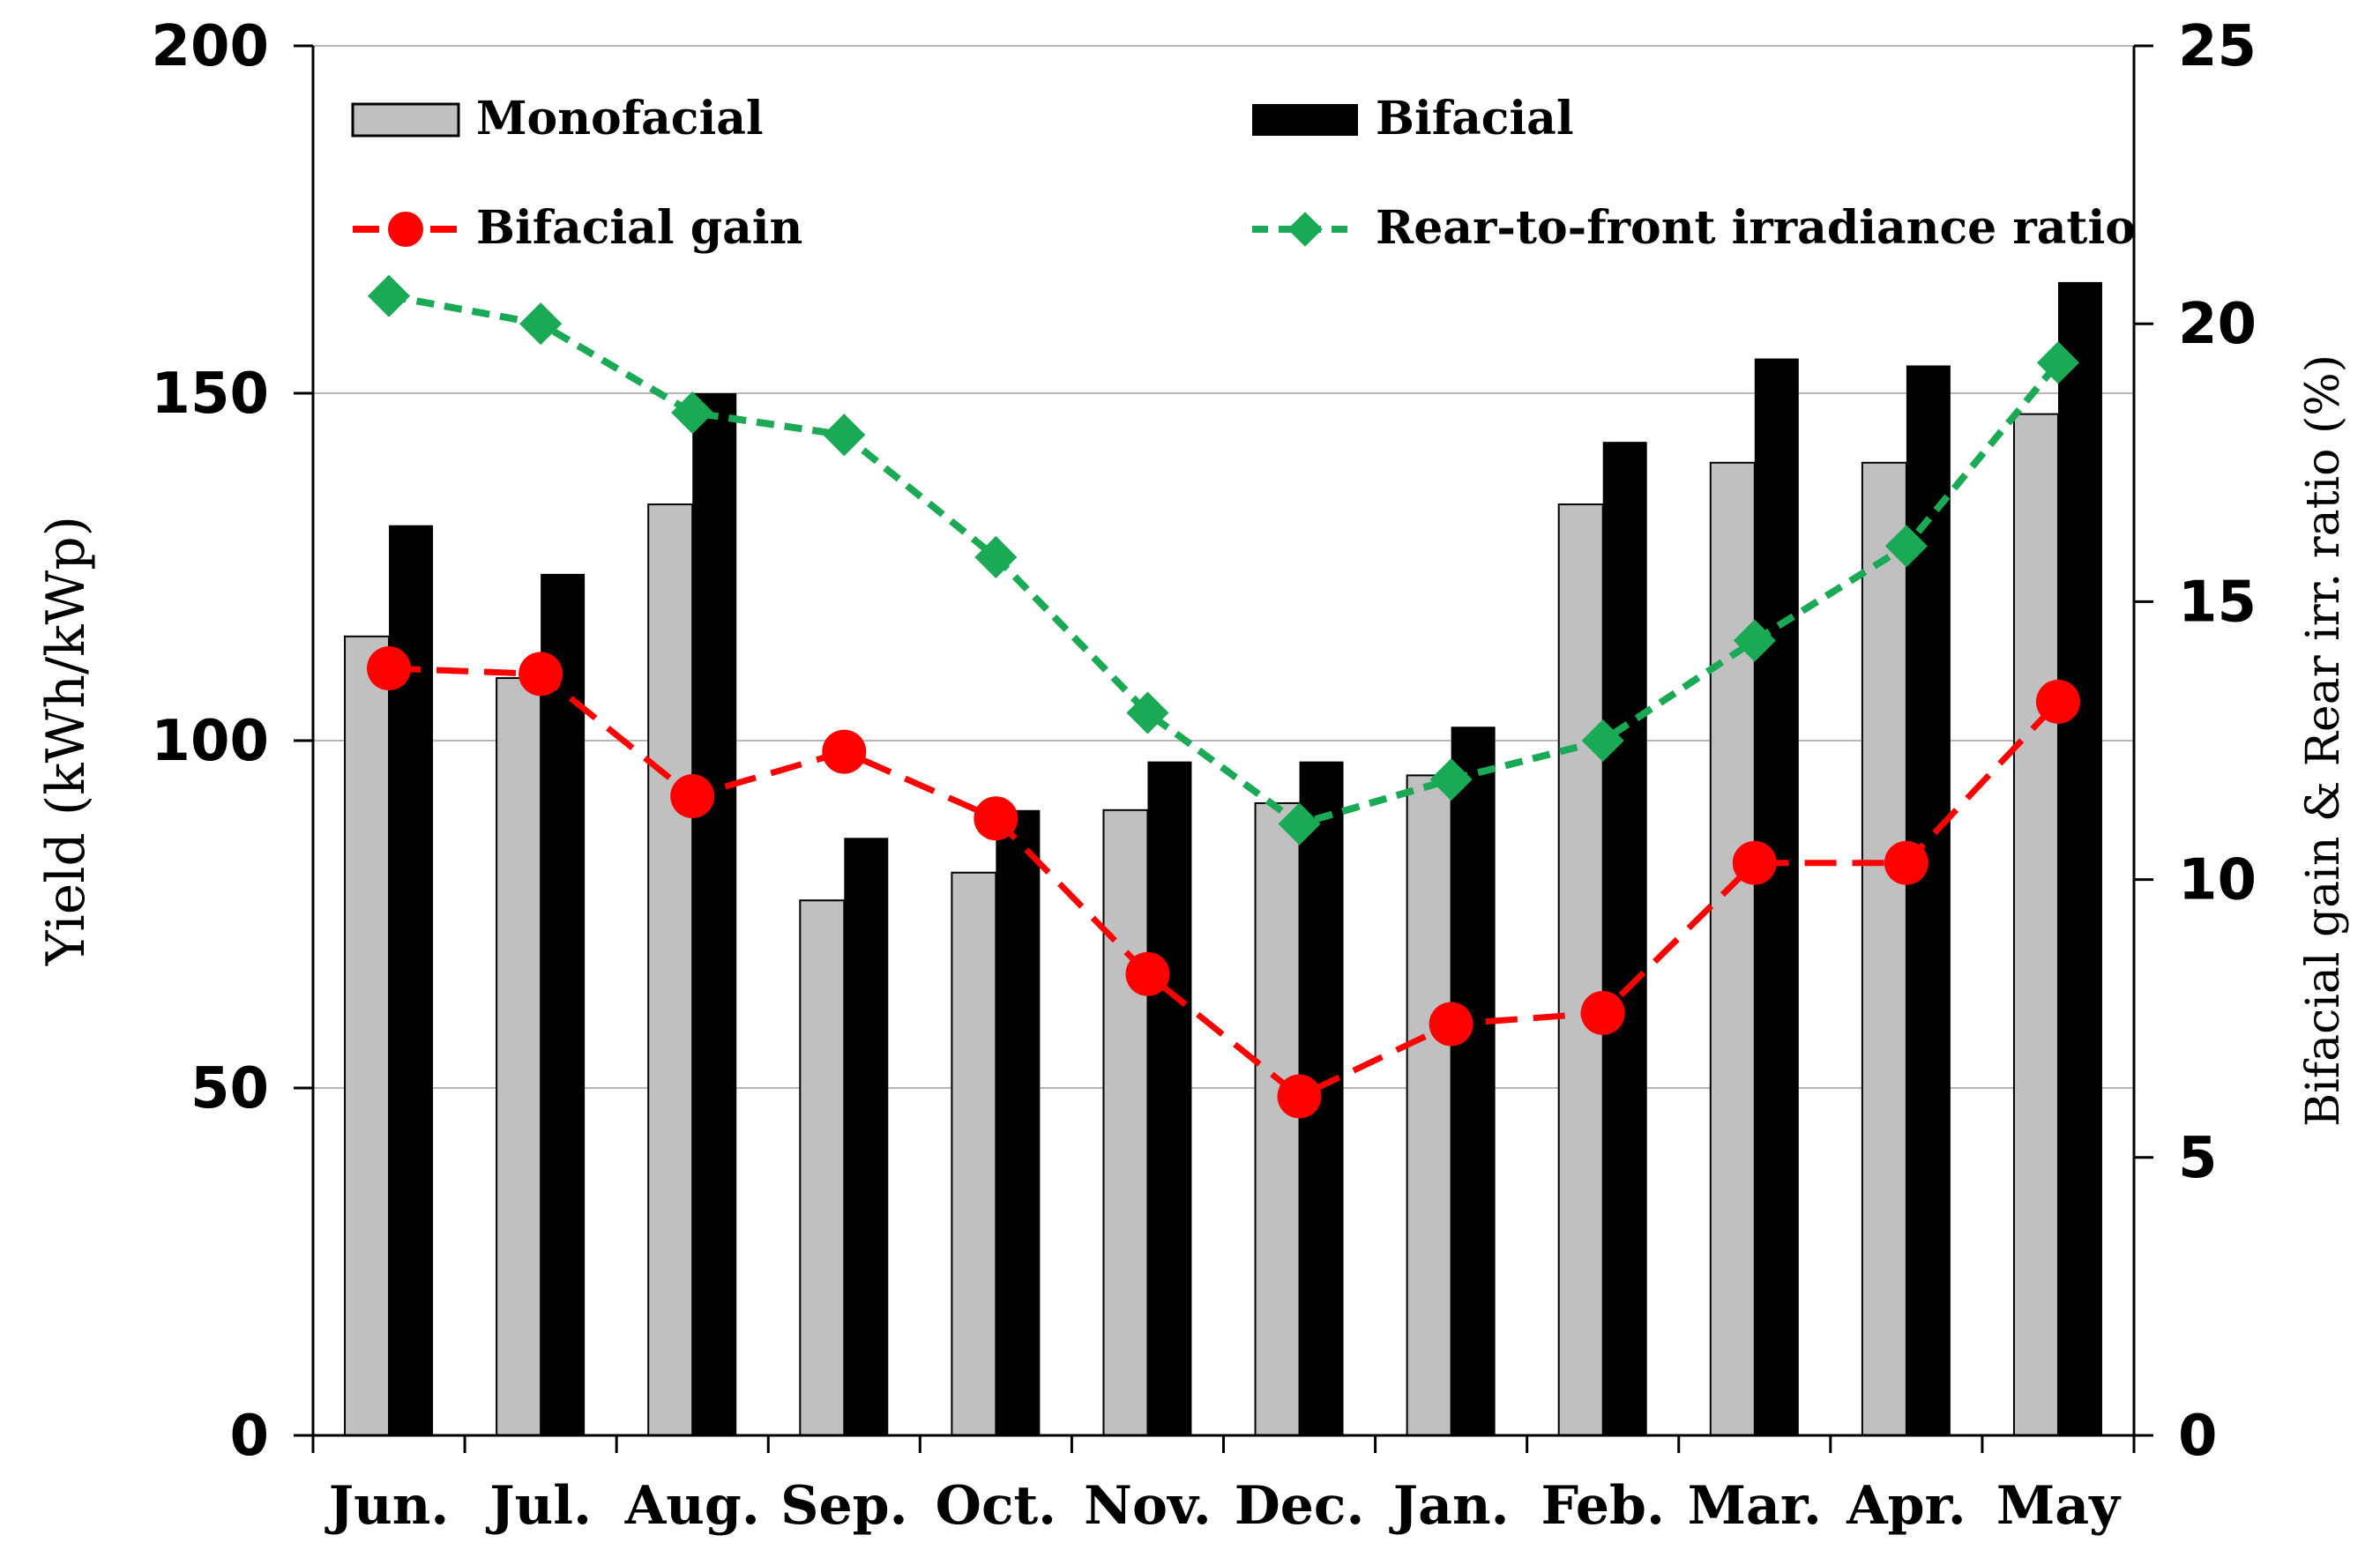 The image size is (2380, 1550). What do you see at coordinates (405, 230) in the screenshot?
I see `legend-marker-bifacial-gain` at bounding box center [405, 230].